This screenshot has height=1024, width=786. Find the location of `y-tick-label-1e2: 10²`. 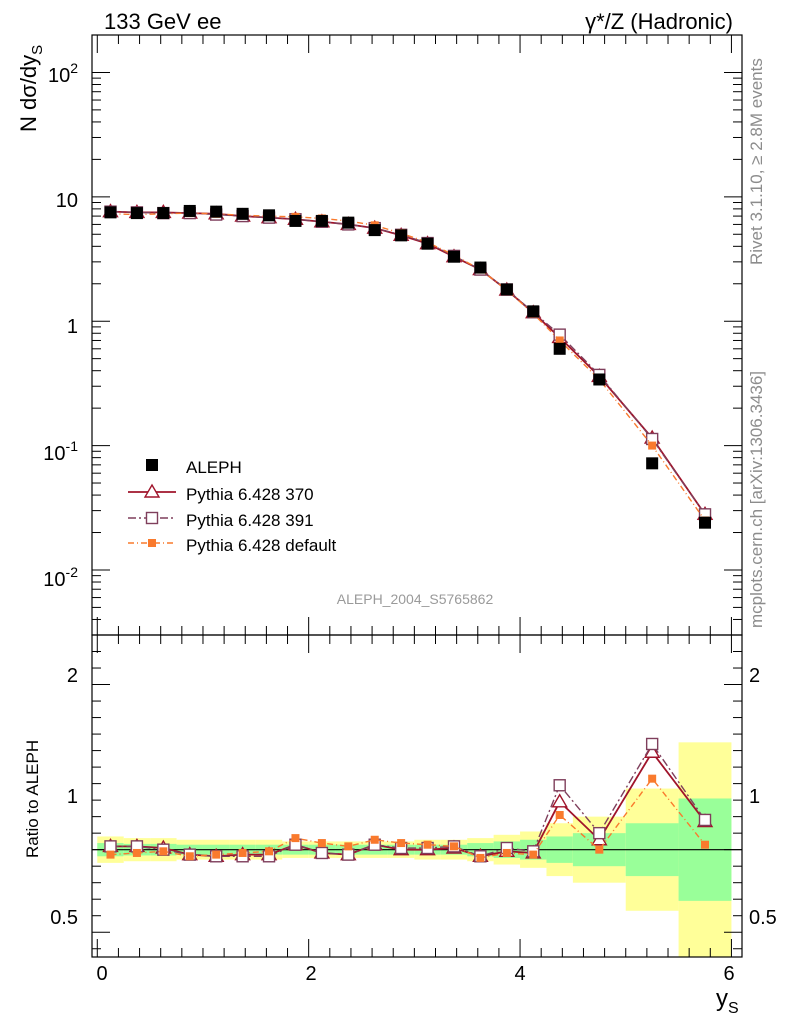

y-tick-label-1e2: 10² is located at coordinates (63, 73).